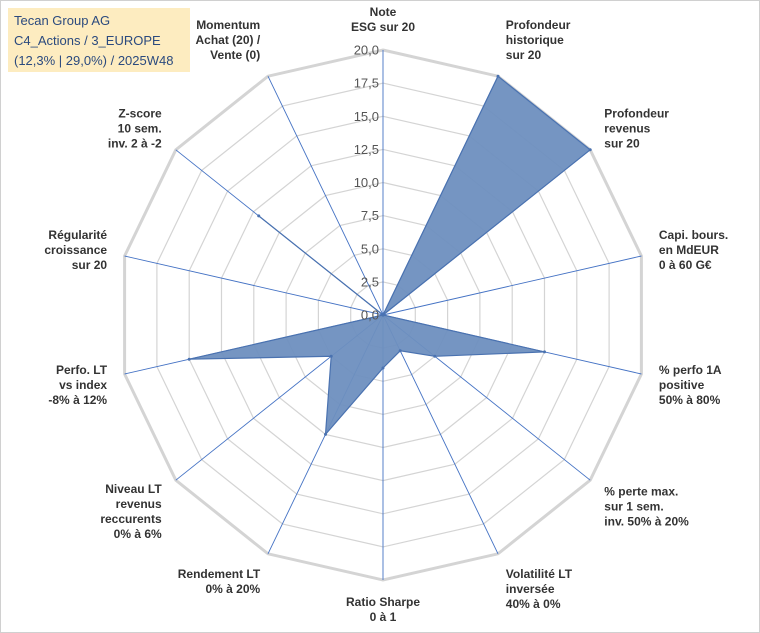 Image resolution: width=760 pixels, height=633 pixels. What do you see at coordinates (138, 534) in the screenshot?
I see `axis-label-line: 0% à 6%` at bounding box center [138, 534].